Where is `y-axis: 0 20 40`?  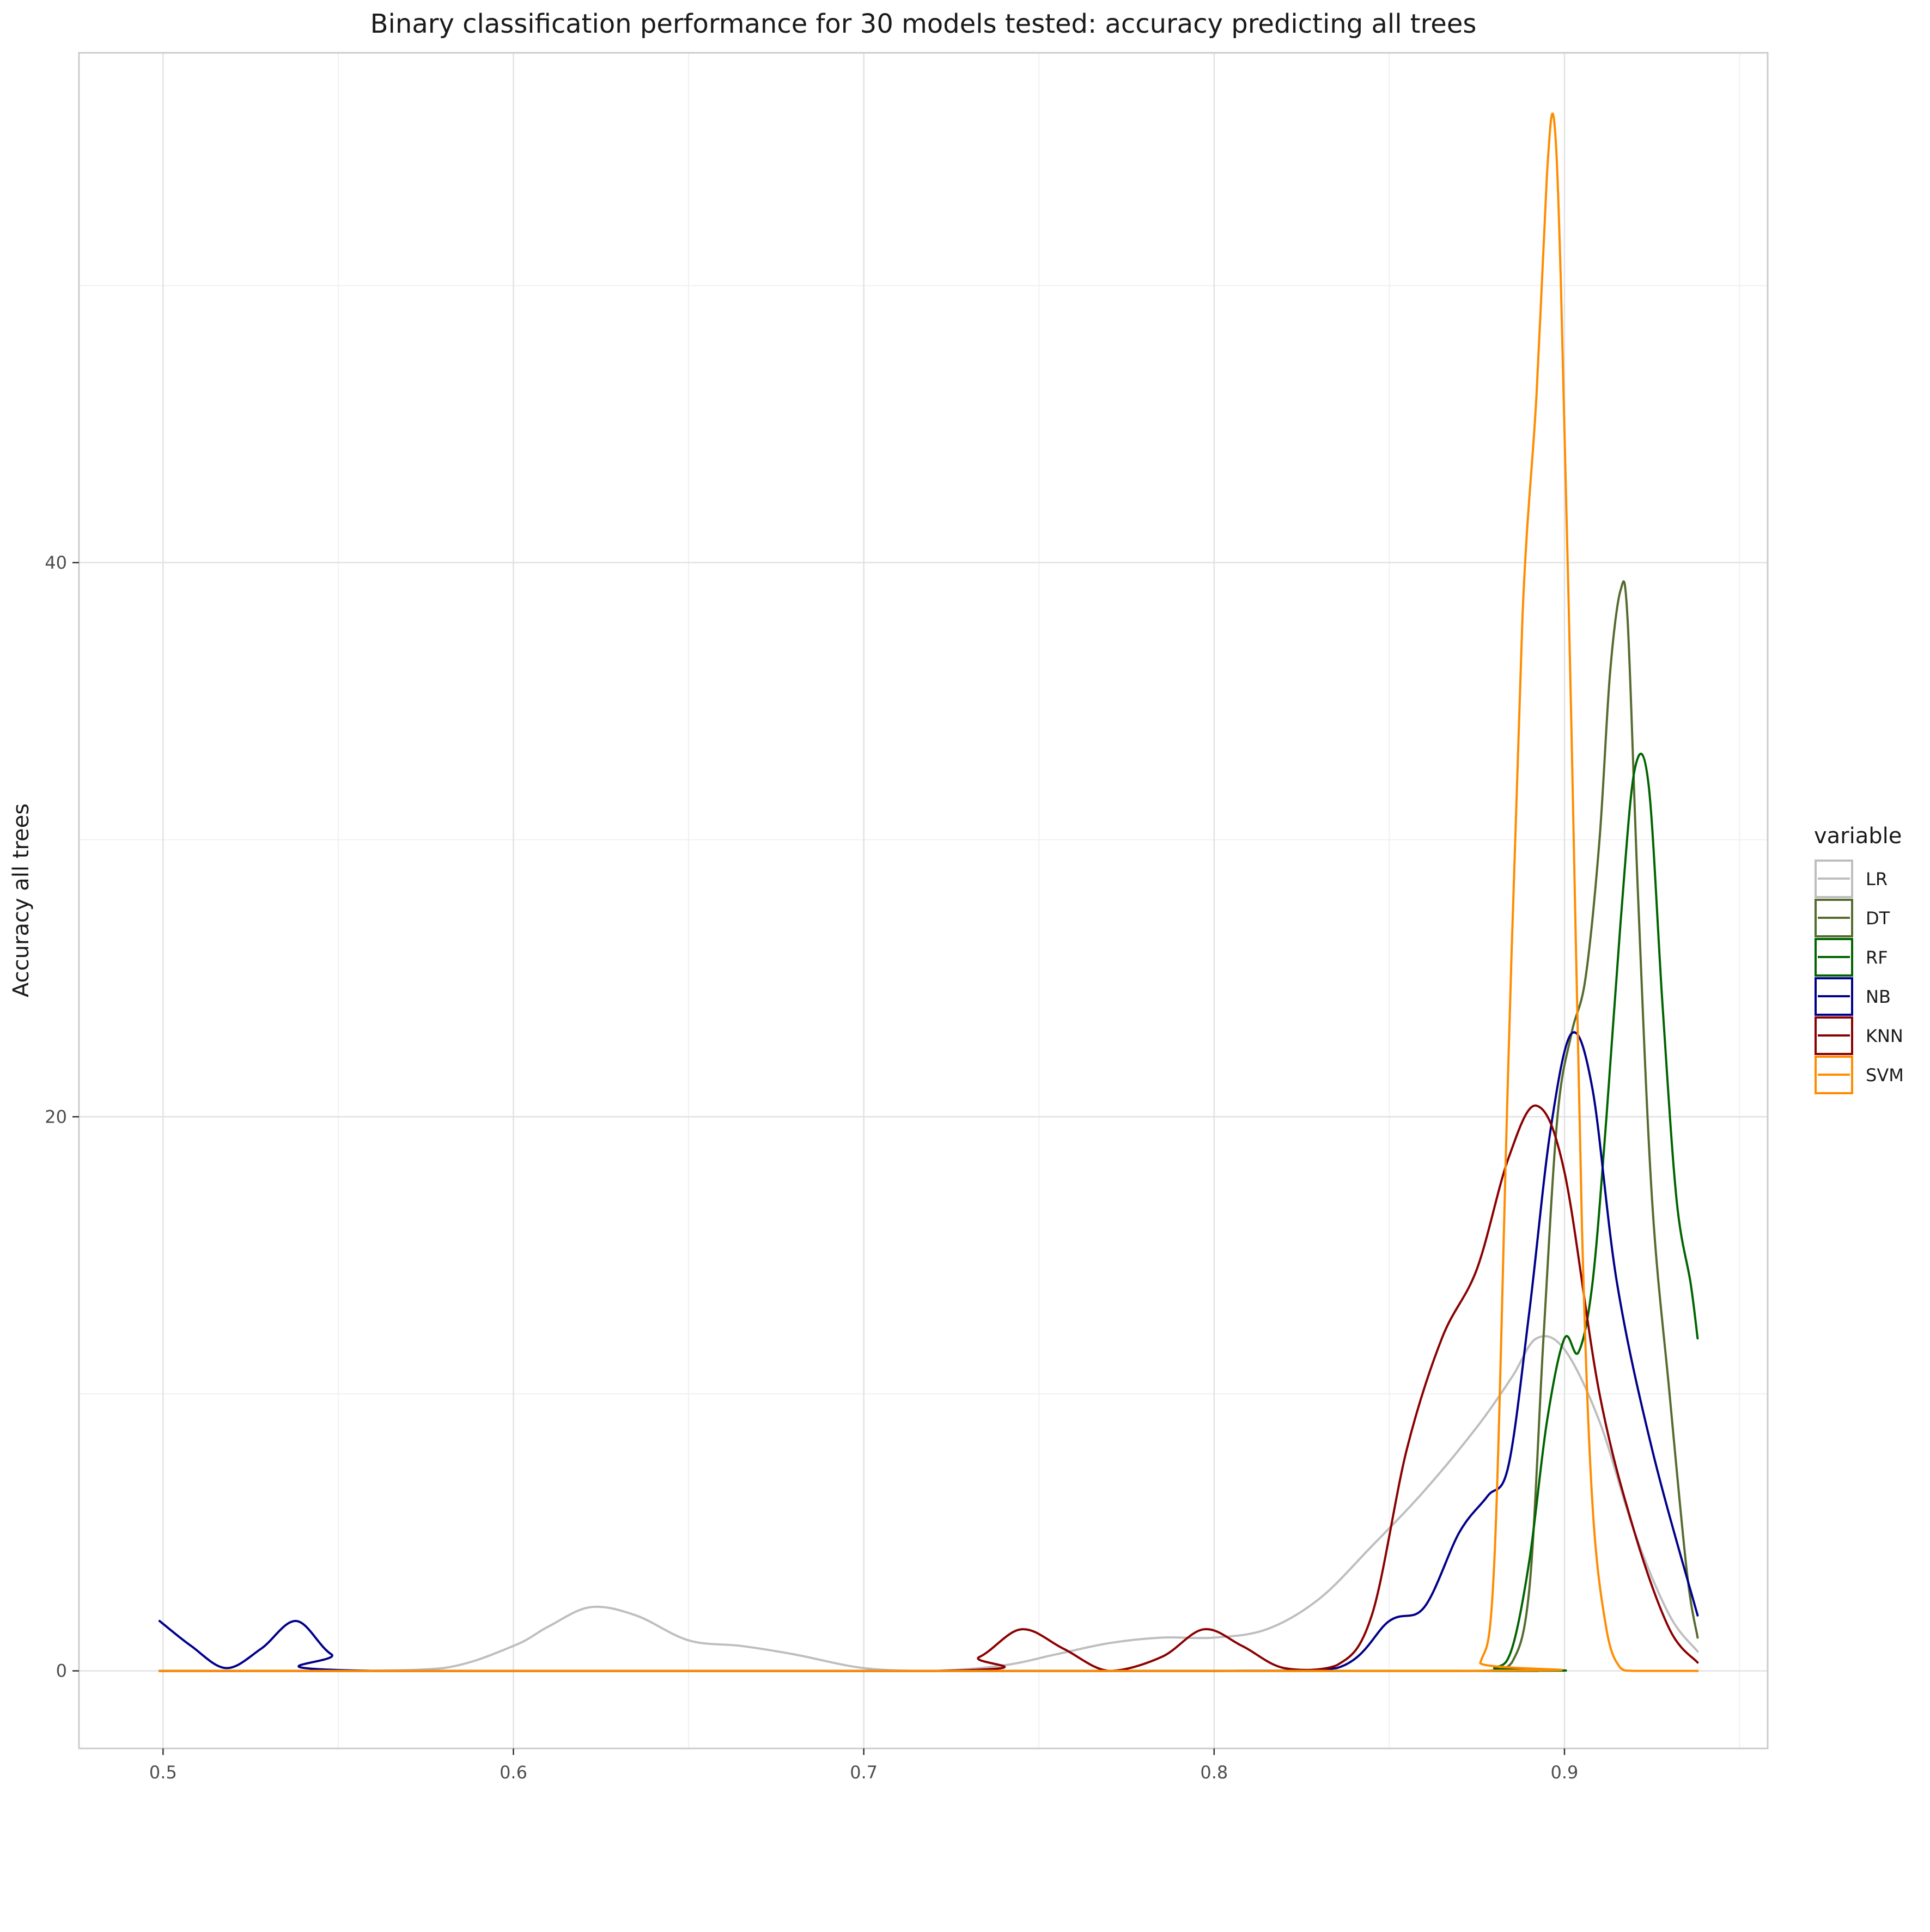
y-axis: 0 20 40 is located at coordinates (62, 1116).